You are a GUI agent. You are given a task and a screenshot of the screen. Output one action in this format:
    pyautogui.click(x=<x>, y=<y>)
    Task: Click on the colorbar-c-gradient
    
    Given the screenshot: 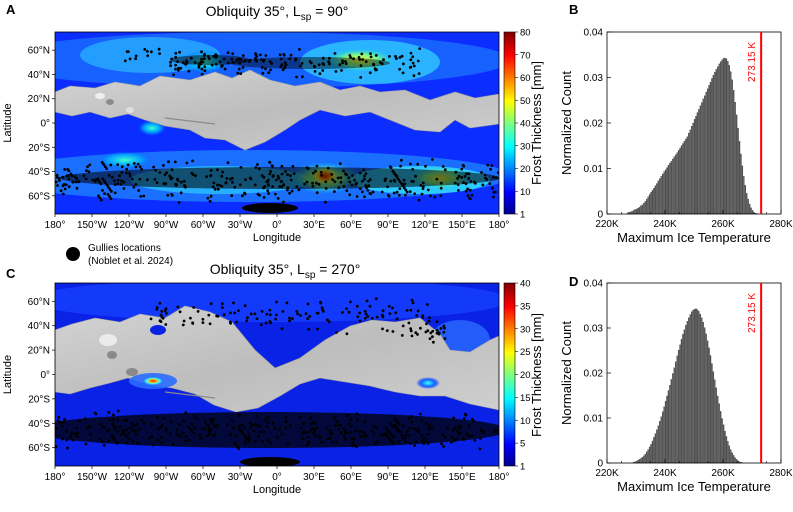 What is the action you would take?
    pyautogui.click(x=509, y=374)
    